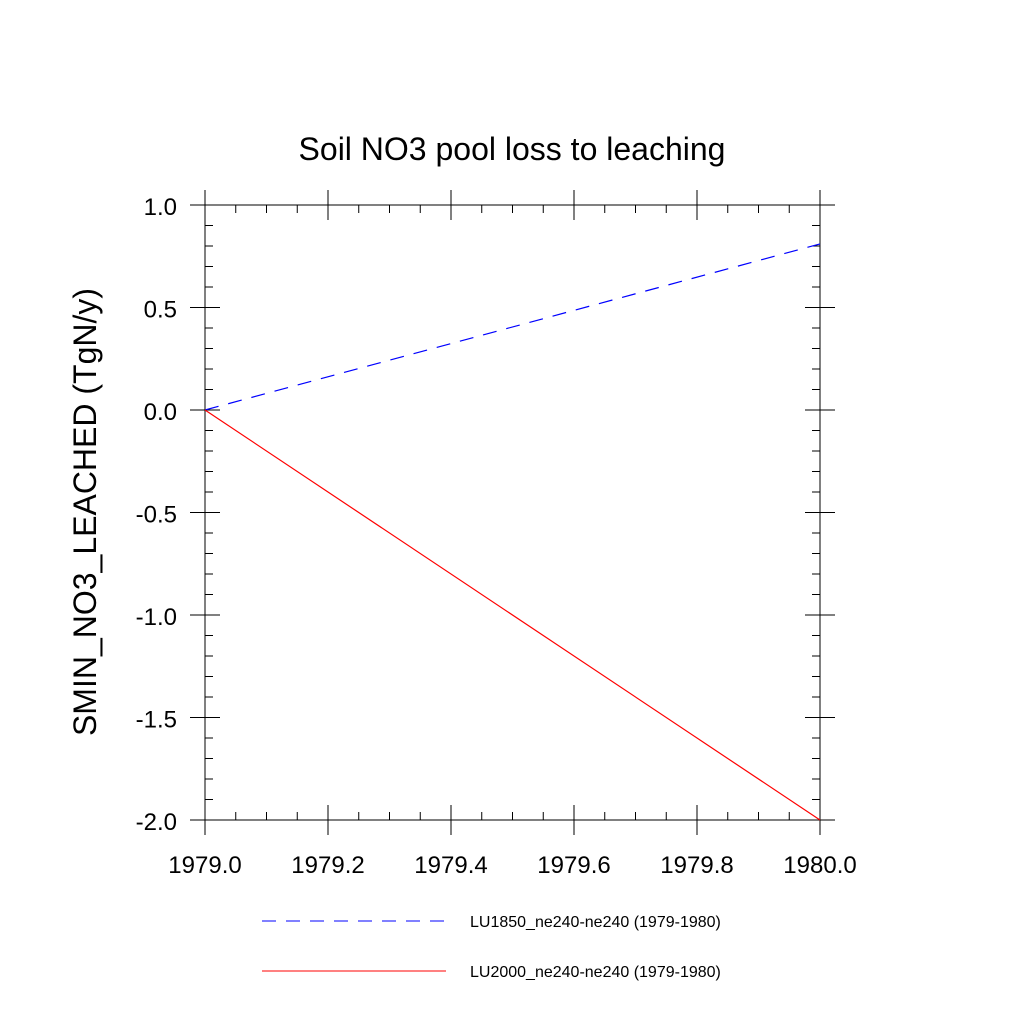 The width and height of the screenshot is (1024, 1024). What do you see at coordinates (160, 310) in the screenshot?
I see `y-tick-label: 0.5` at bounding box center [160, 310].